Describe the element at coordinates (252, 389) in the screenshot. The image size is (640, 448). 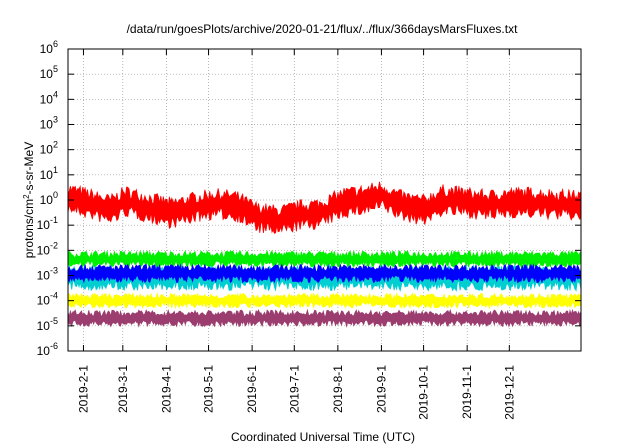
I see `x-tick-label: 2019-6-1` at that location.